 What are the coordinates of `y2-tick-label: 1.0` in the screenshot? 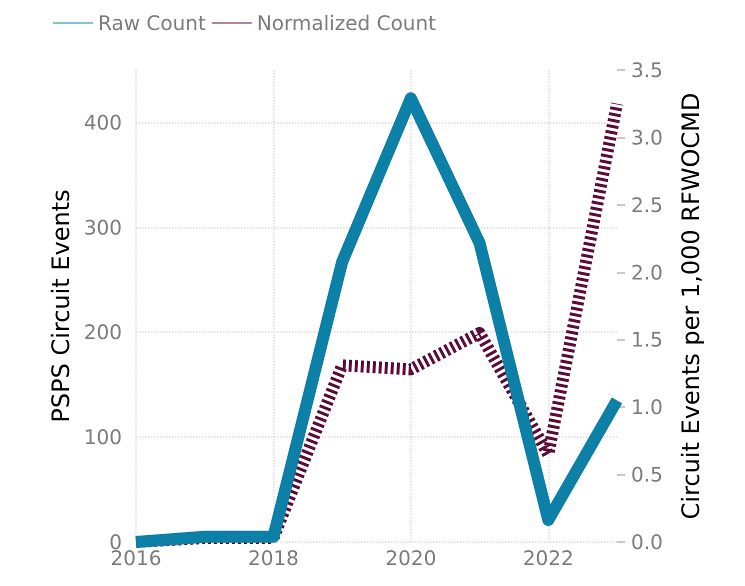 It's located at (647, 407).